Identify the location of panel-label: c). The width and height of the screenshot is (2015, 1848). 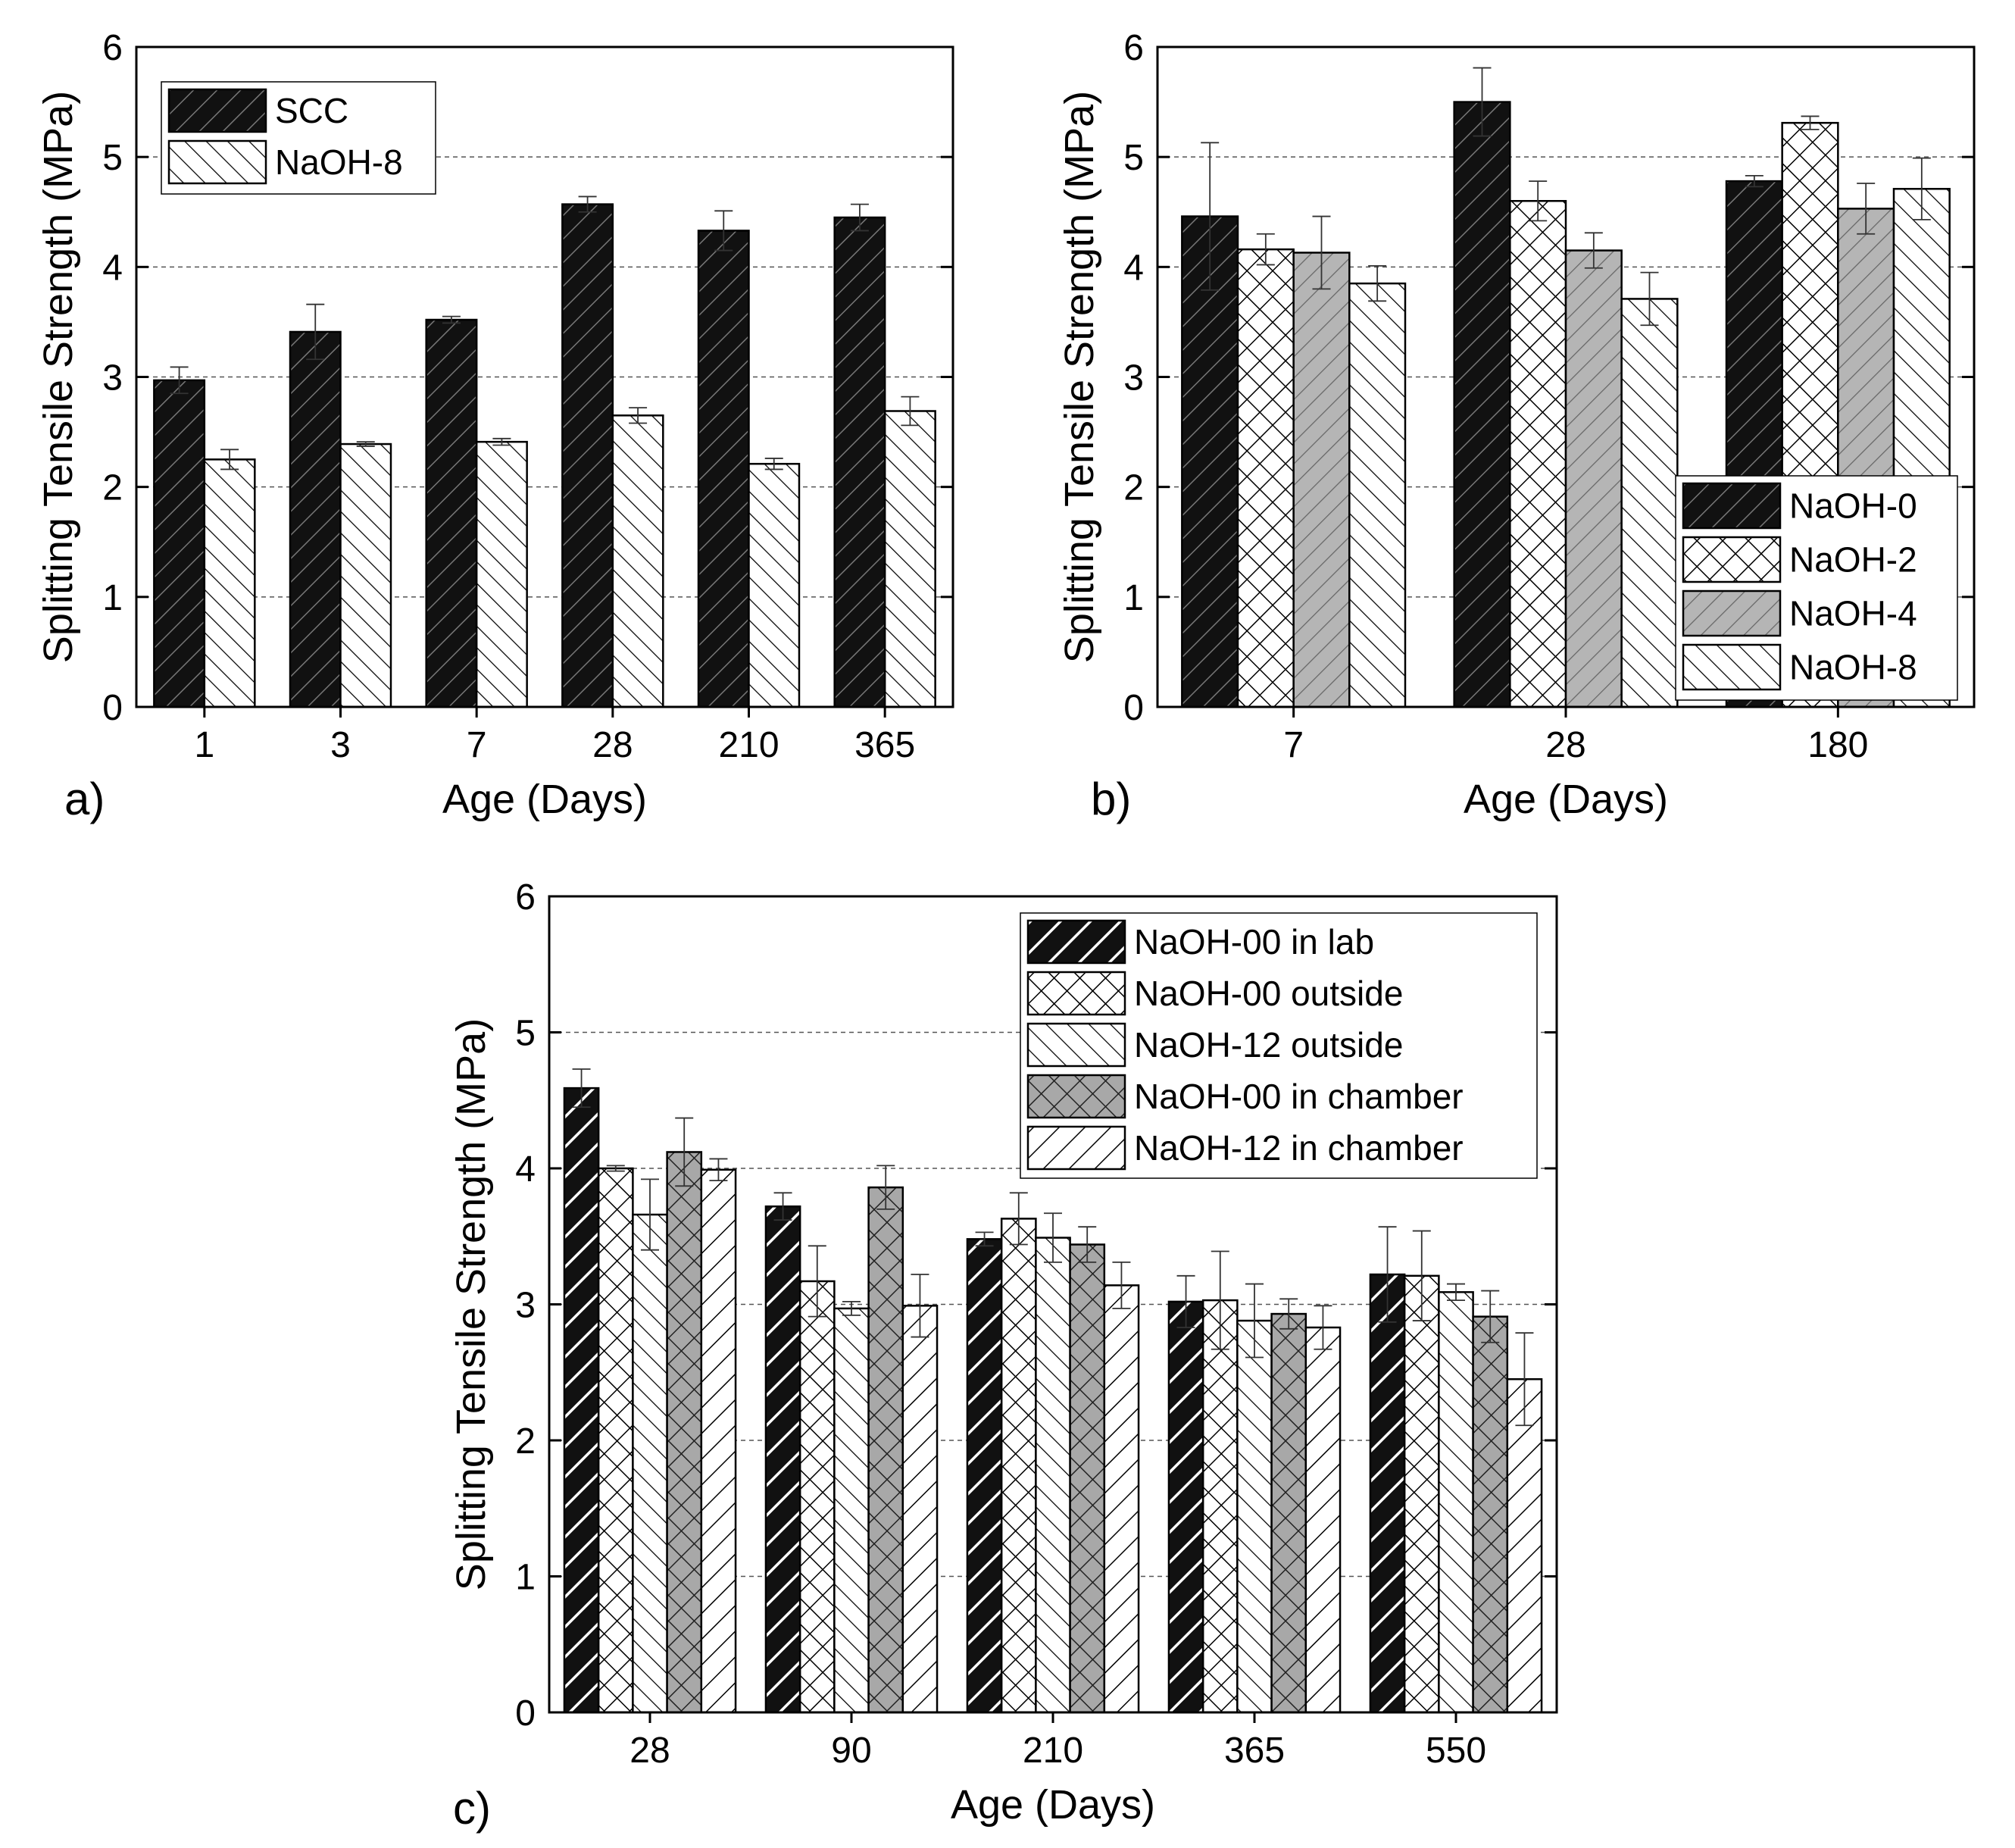
(472, 1808).